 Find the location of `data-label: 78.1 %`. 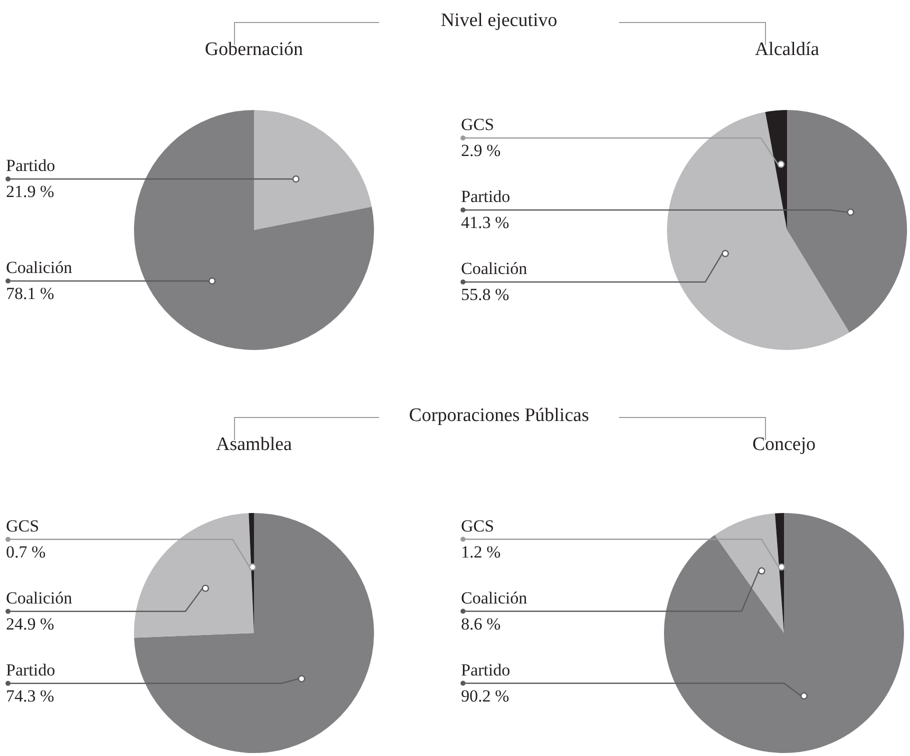

data-label: 78.1 % is located at coordinates (30, 293).